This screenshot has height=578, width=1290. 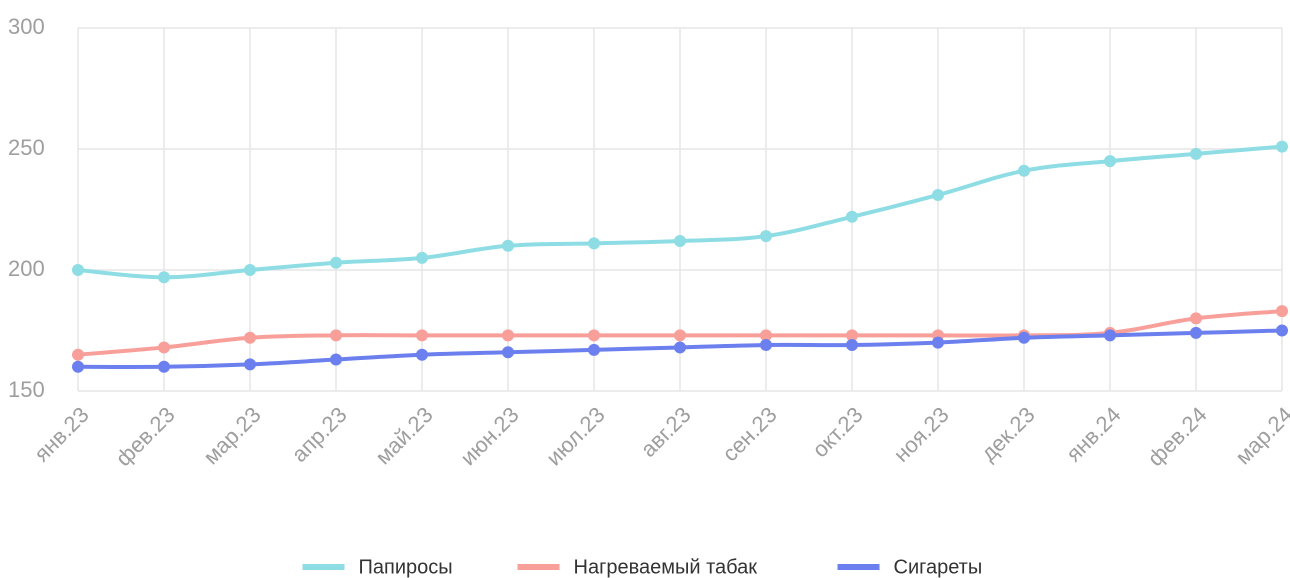 I want to click on x-tick-label: июн.23, so click(x=489, y=436).